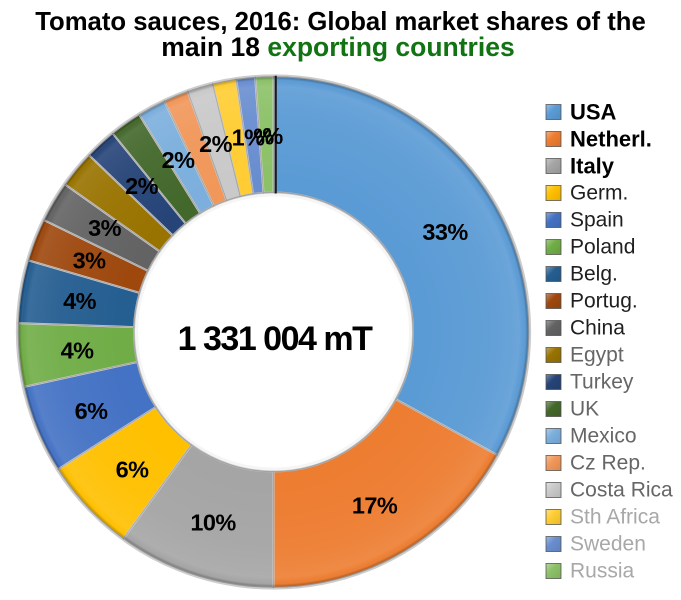  Describe the element at coordinates (608, 544) in the screenshot. I see `svg-text: Sweden` at that location.